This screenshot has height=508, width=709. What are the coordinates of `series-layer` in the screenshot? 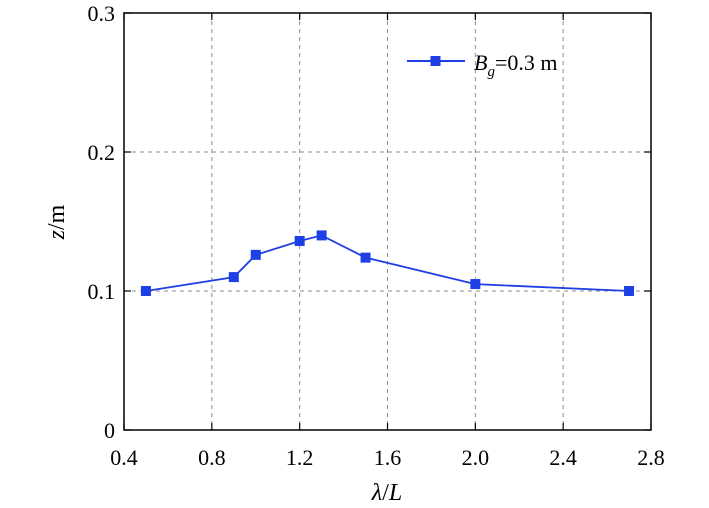 It's located at (387, 263).